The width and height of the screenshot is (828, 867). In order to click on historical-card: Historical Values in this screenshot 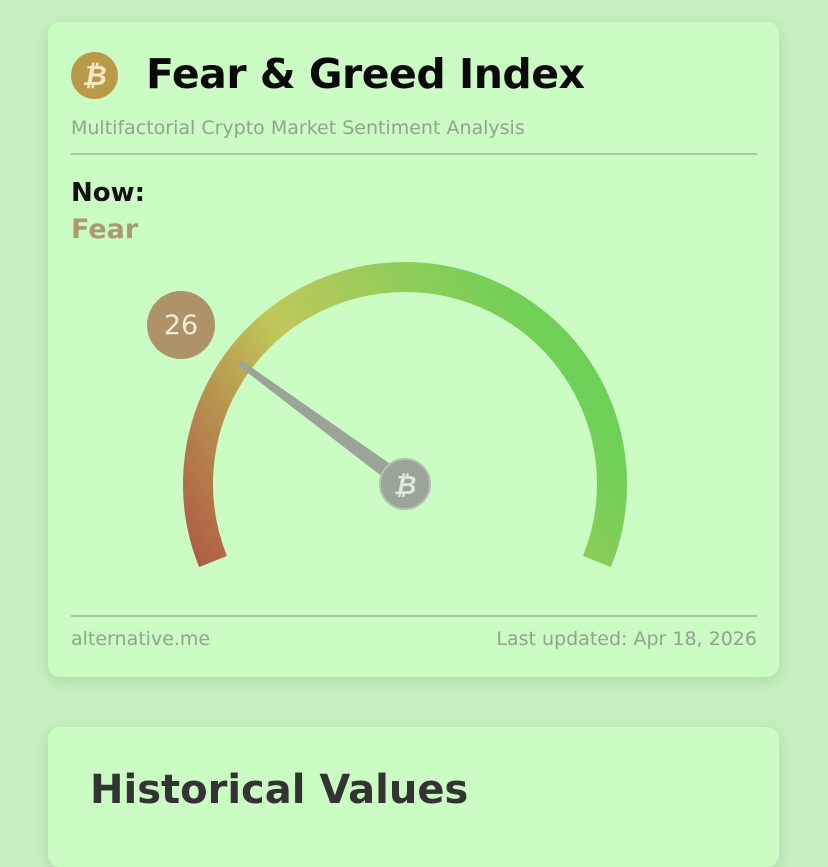, I will do `click(413, 797)`.